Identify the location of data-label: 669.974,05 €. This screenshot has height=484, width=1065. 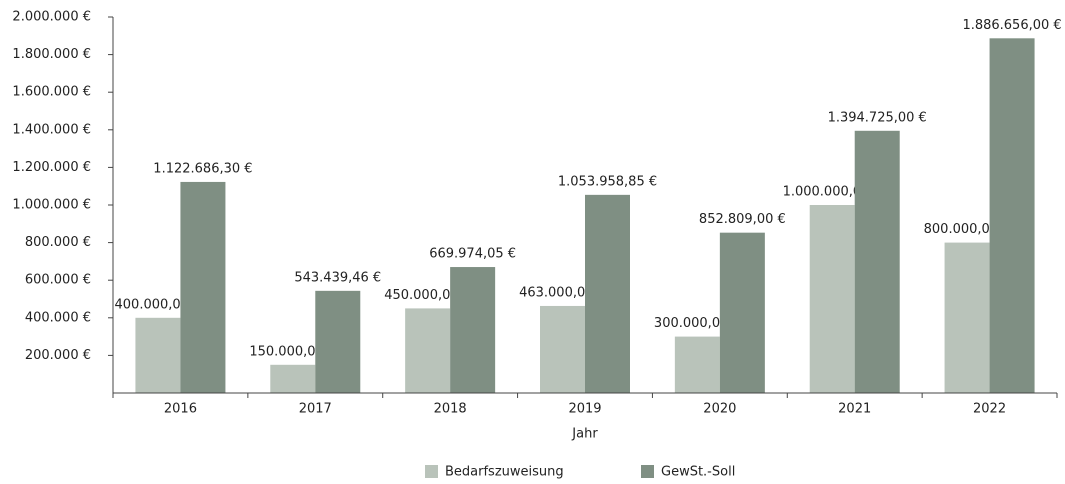
(472, 254).